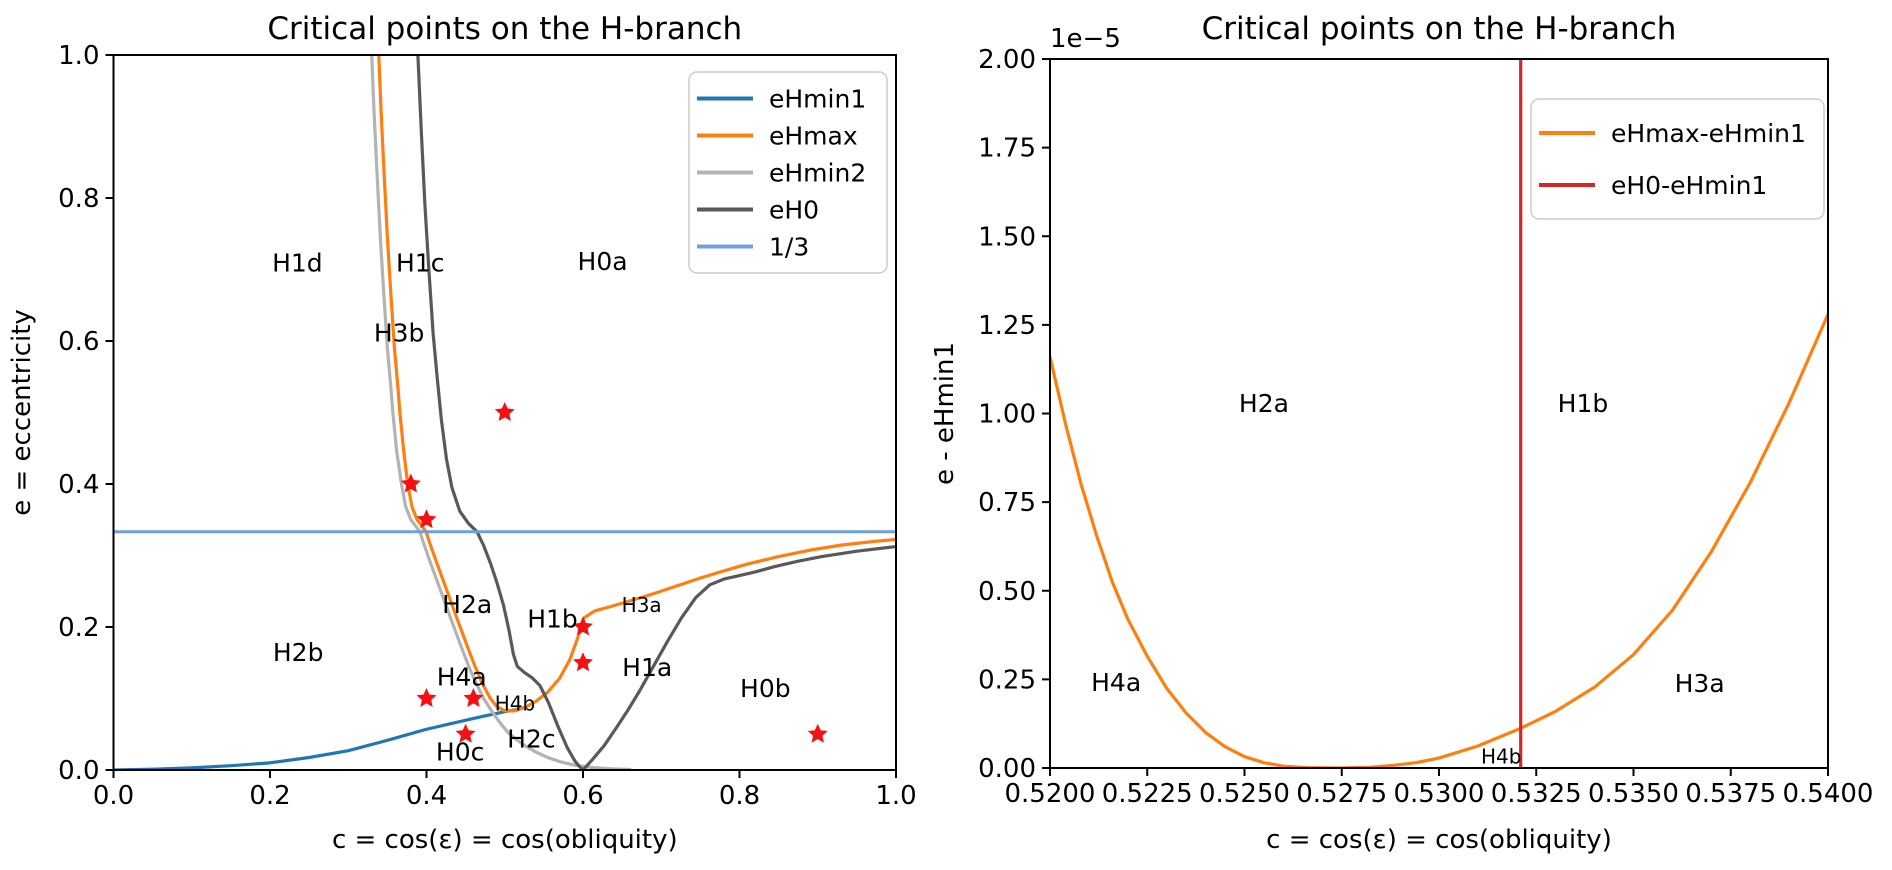 This screenshot has width=1892, height=870. Describe the element at coordinates (426, 796) in the screenshot. I see `x-tick-label: 0.4` at that location.